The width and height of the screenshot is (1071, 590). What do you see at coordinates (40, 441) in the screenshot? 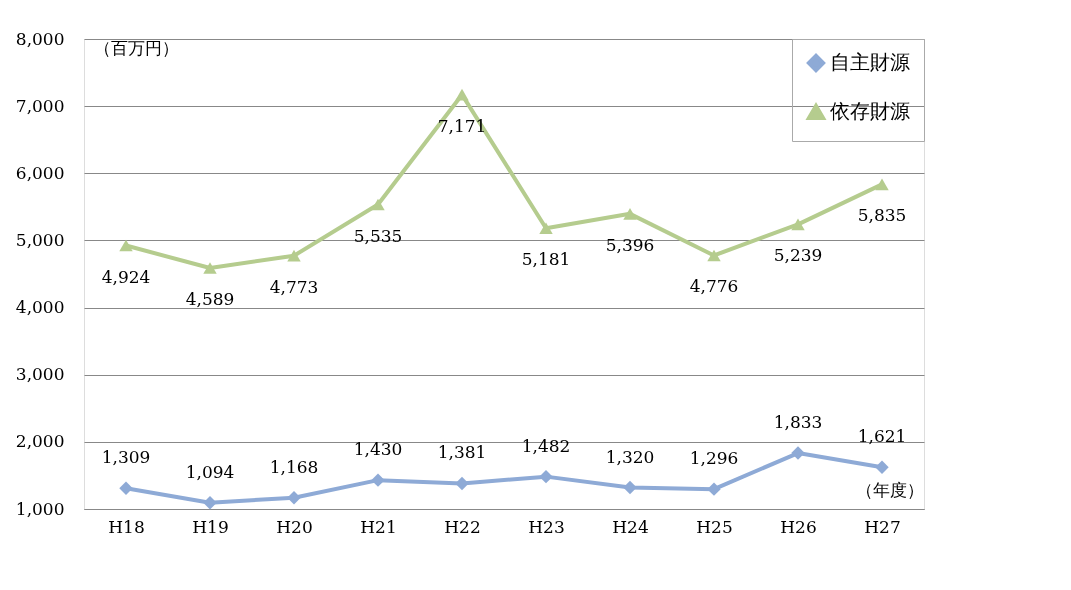
I see `y-tick-label: 2,000` at bounding box center [40, 441].